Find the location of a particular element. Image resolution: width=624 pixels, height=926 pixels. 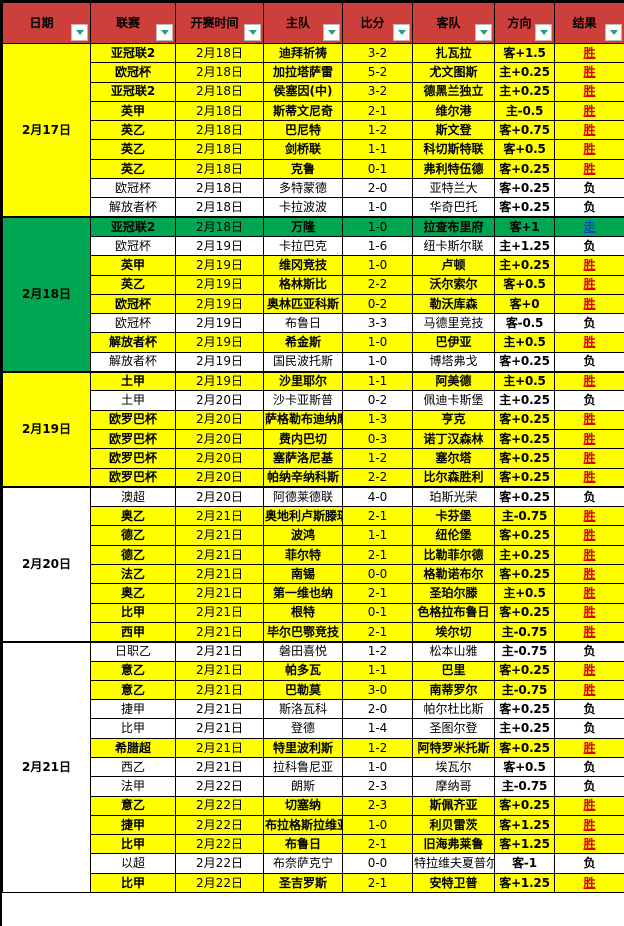

table-row: 德乙 2月21日 波鸿 1-1 纽伦堡 客+0.25 胜 is located at coordinates (313, 535).